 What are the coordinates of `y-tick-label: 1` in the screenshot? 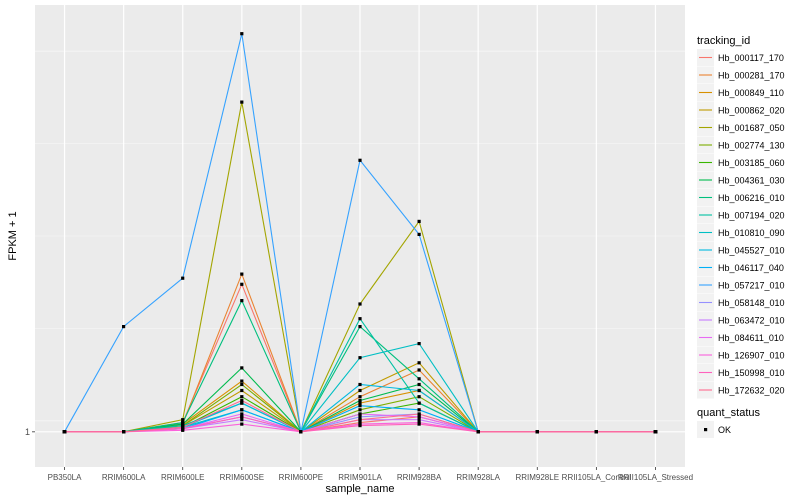 It's located at (27, 432).